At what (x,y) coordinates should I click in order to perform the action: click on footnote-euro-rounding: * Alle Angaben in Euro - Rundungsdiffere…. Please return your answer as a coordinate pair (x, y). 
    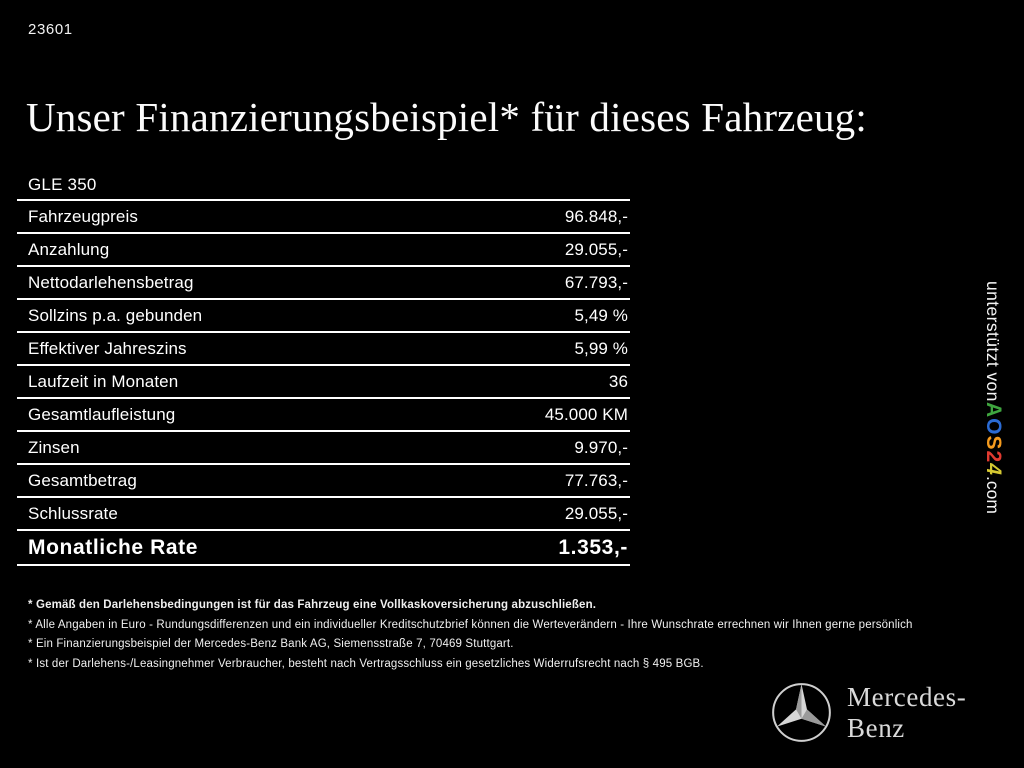
    Looking at the image, I should click on (470, 624).